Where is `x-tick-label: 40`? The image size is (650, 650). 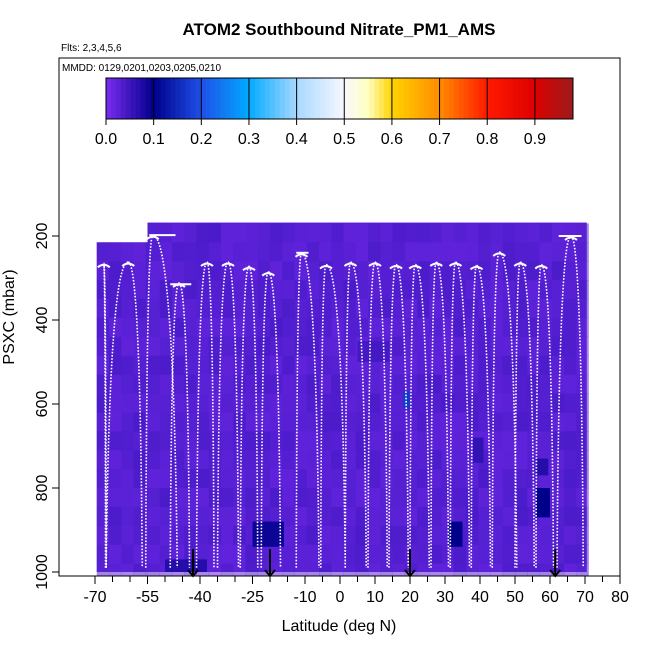
x-tick-label: 40 is located at coordinates (480, 597).